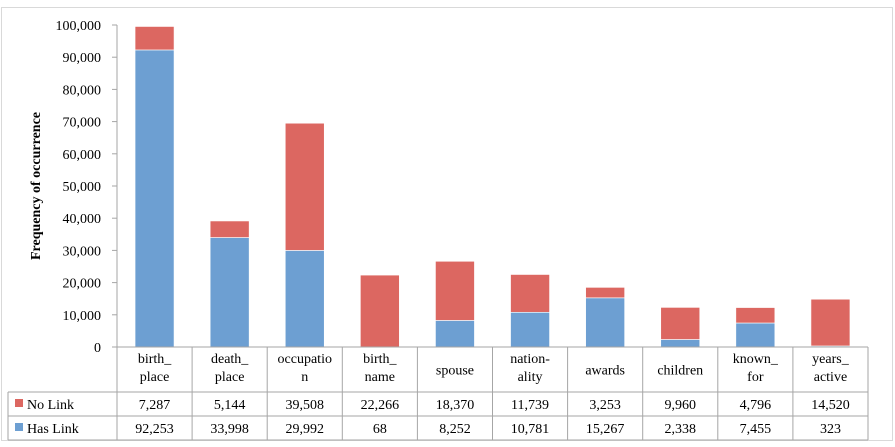  I want to click on data-table-value: 18,370, so click(455, 405).